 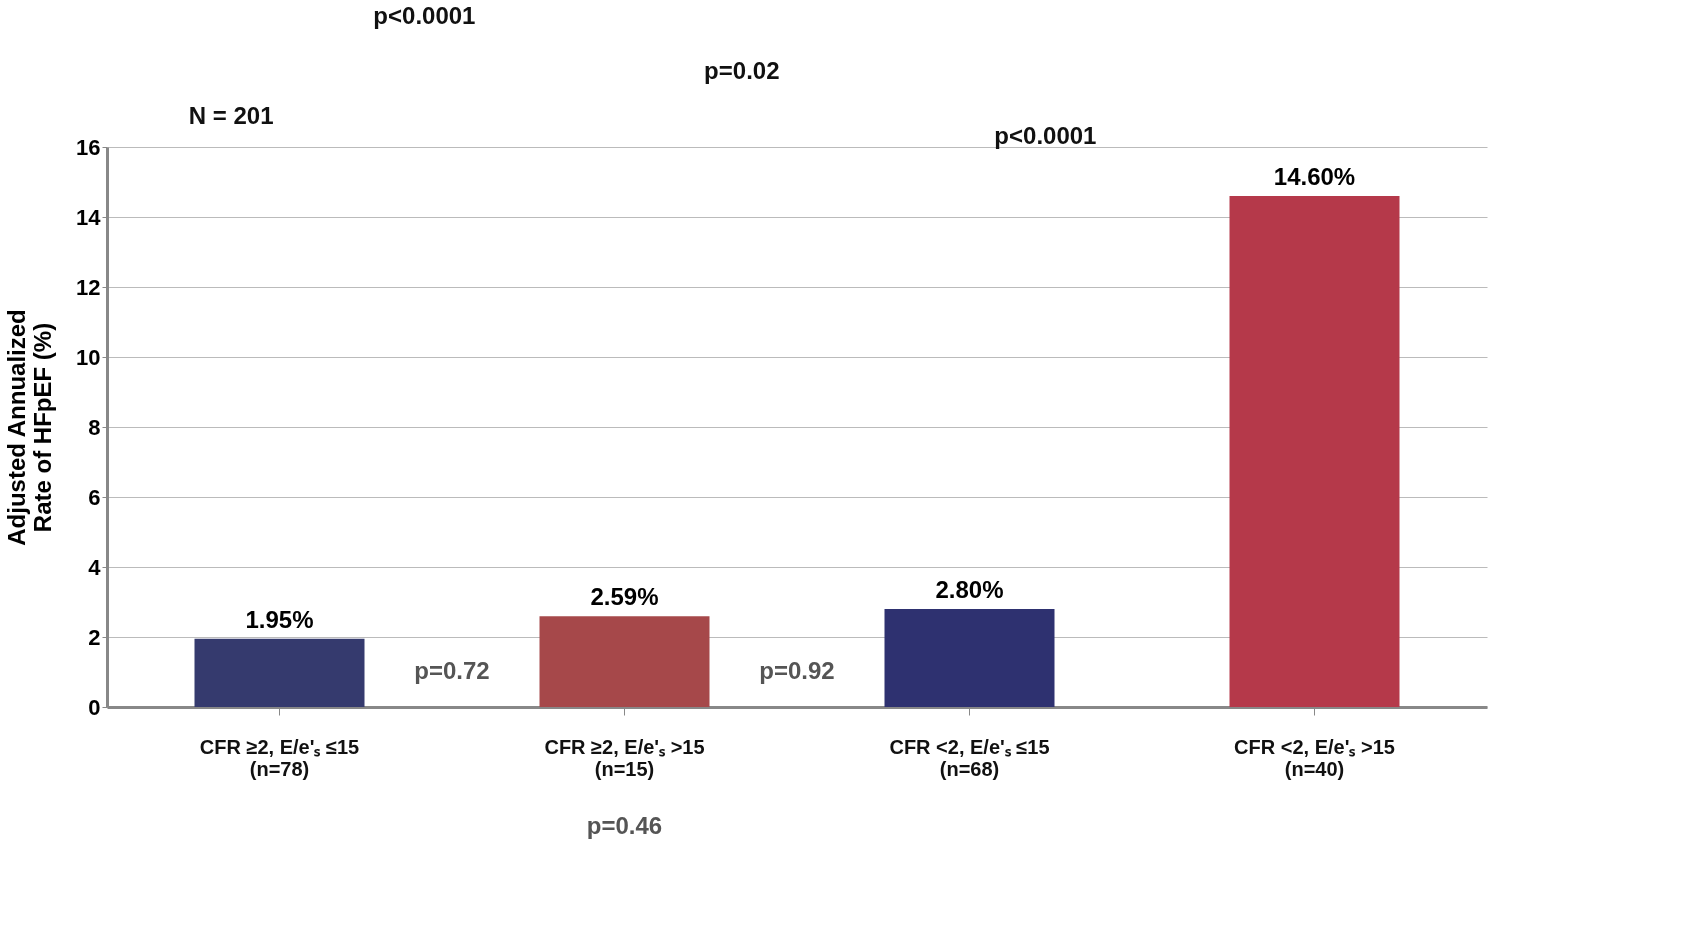 What do you see at coordinates (30, 427) in the screenshot?
I see `y-axis-title: Adjusted Annualized Rate of HFpEF (%)` at bounding box center [30, 427].